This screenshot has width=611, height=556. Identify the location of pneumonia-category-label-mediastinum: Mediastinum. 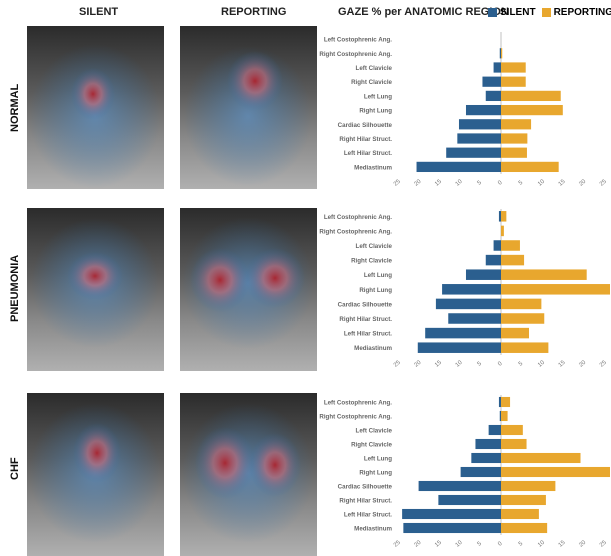
(373, 348).